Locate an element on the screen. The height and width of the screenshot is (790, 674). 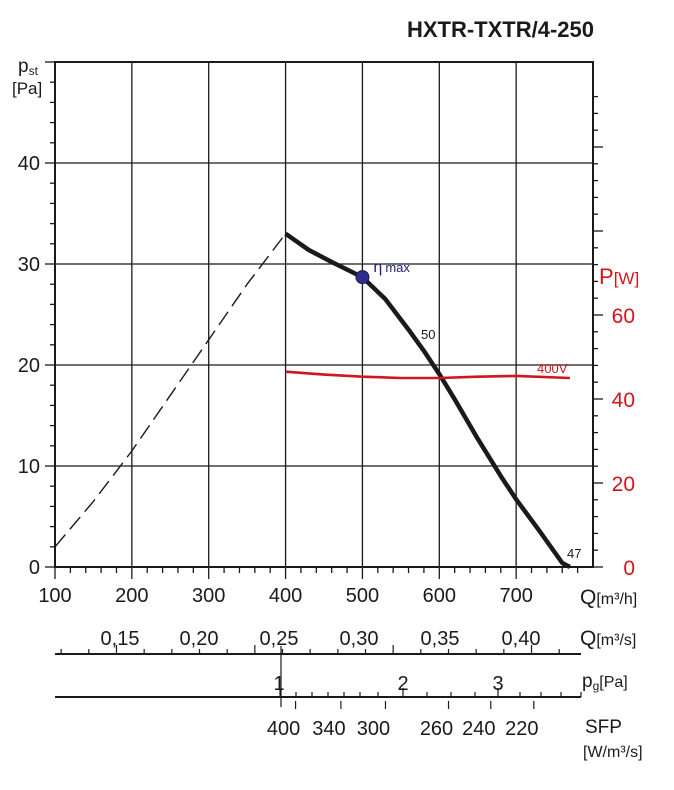
y-tick-label: 20 is located at coordinates (29, 366).